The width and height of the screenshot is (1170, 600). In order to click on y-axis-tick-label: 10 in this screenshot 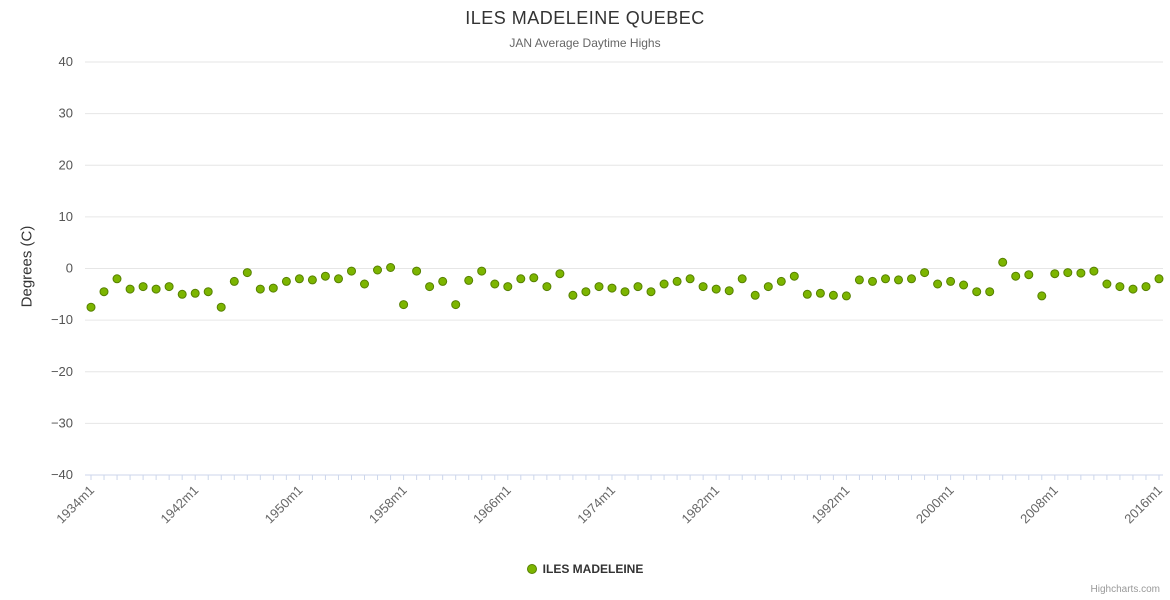, I will do `click(66, 216)`.